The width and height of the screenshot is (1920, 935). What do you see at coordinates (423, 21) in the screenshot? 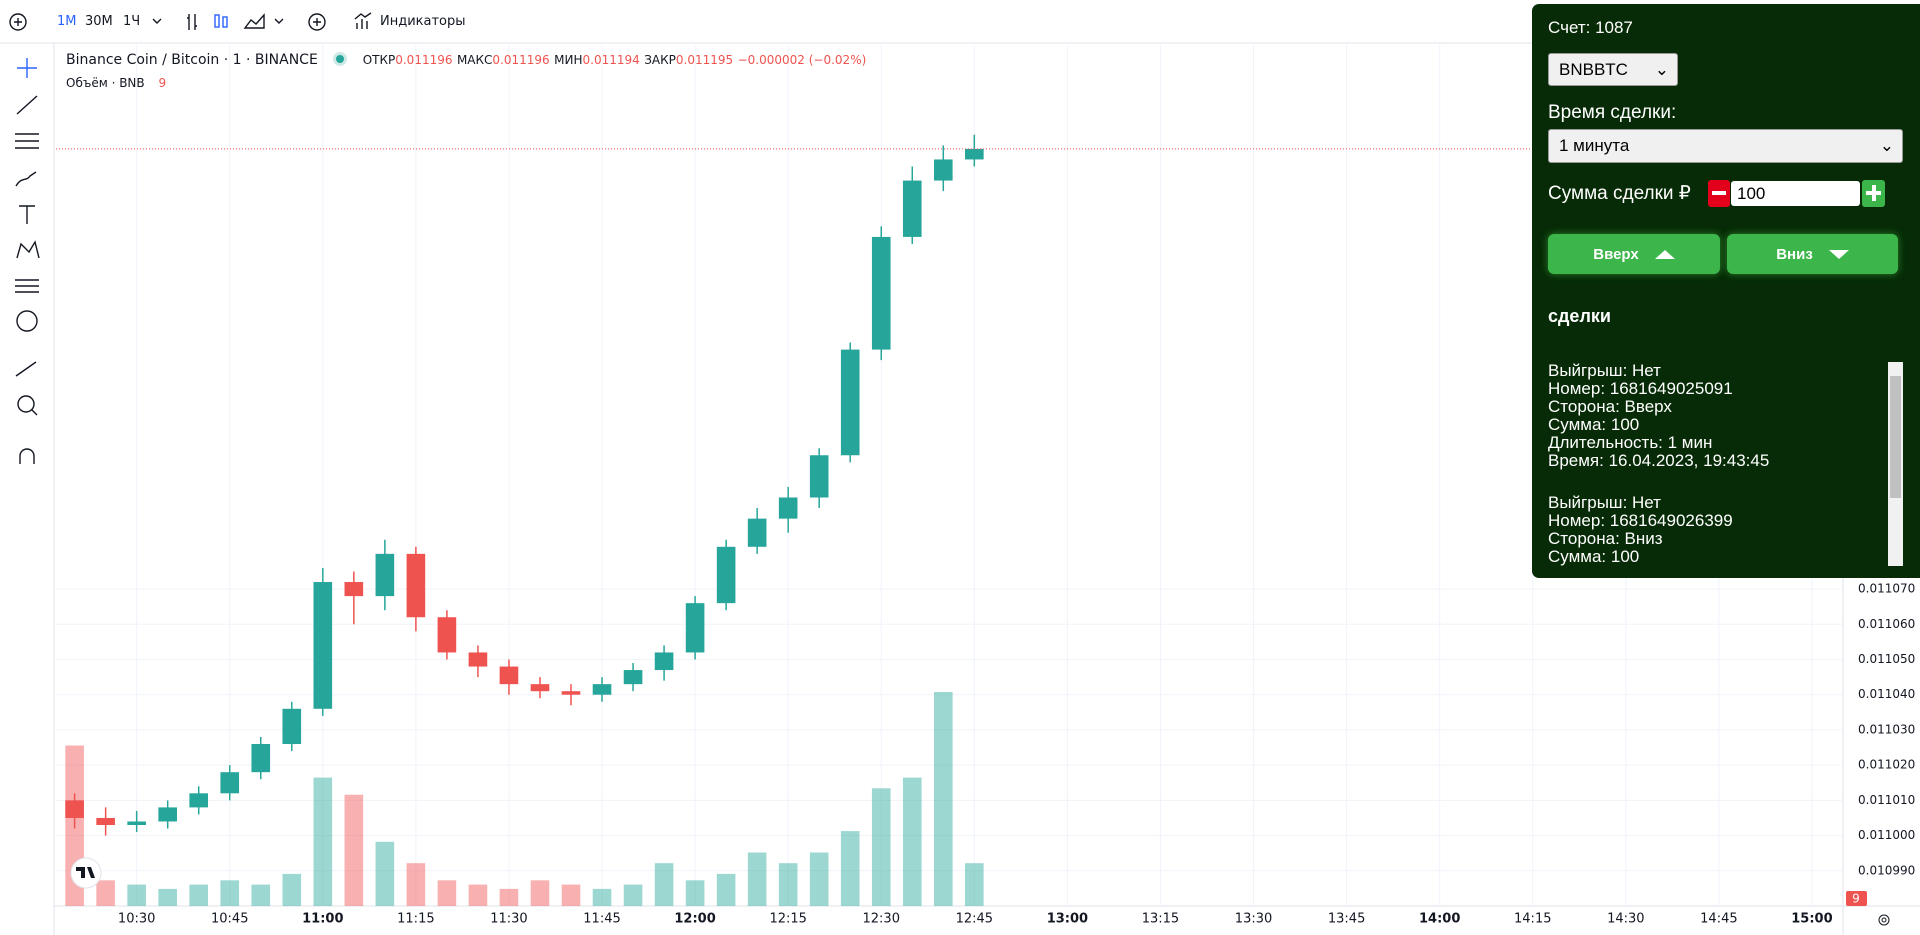
I see `indicators: Индикаторы` at bounding box center [423, 21].